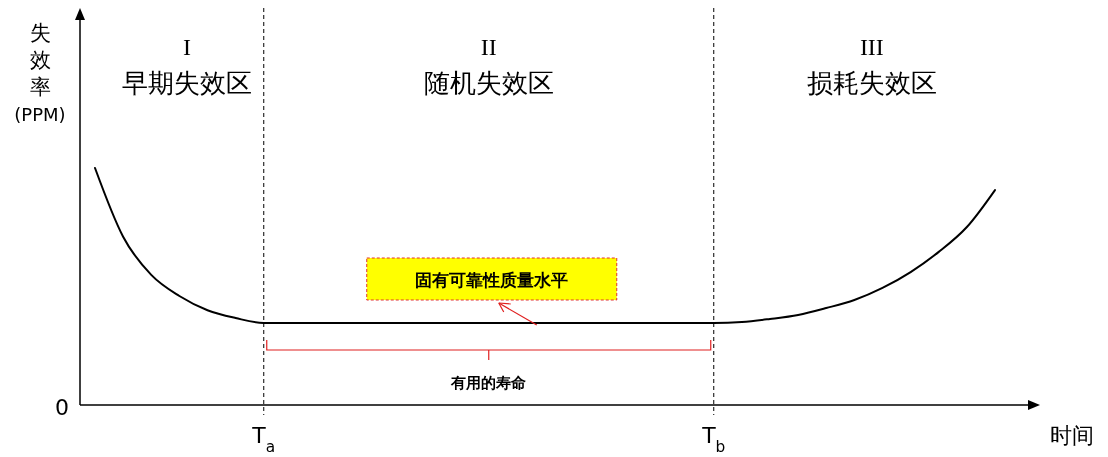 The image size is (1108, 457). Describe the element at coordinates (263, 439) in the screenshot. I see `x-tick-label: T$_{a}$` at that location.